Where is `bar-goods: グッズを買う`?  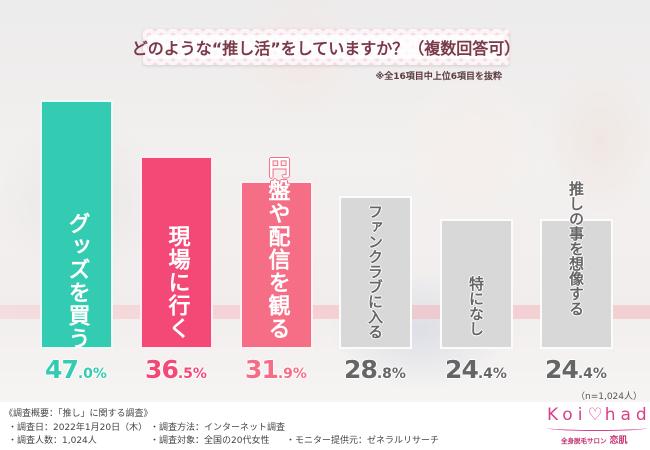 bar-goods: グッズを買う is located at coordinates (76, 225).